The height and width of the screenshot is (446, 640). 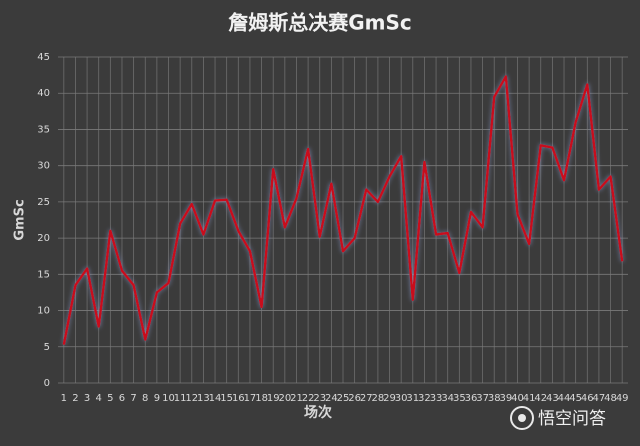 I want to click on x-tick-label: 29, so click(x=389, y=398).